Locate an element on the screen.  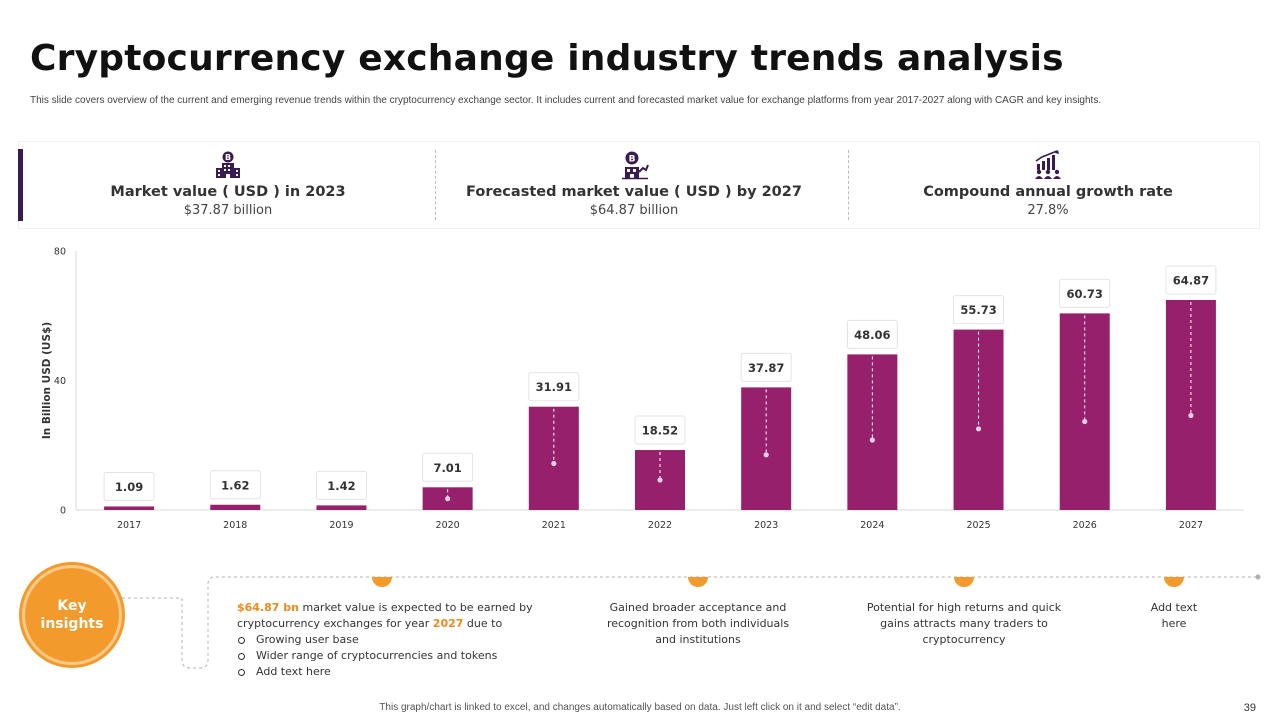
data-label: 1.42 is located at coordinates (341, 486).